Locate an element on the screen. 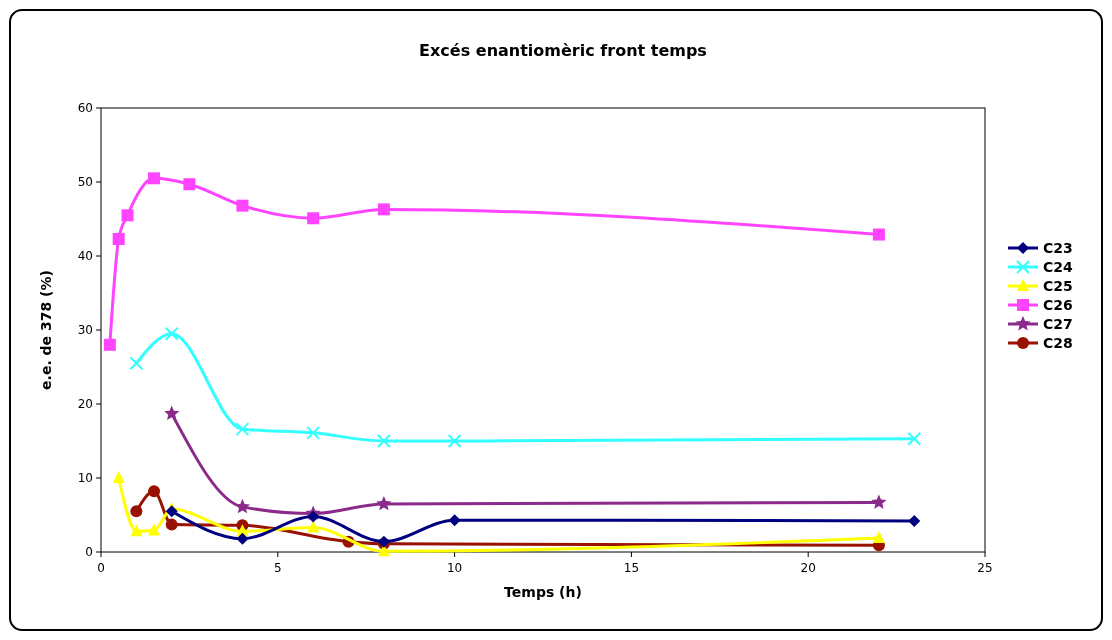 The width and height of the screenshot is (1112, 640). x-axis-title: Temps (h) is located at coordinates (543, 592).